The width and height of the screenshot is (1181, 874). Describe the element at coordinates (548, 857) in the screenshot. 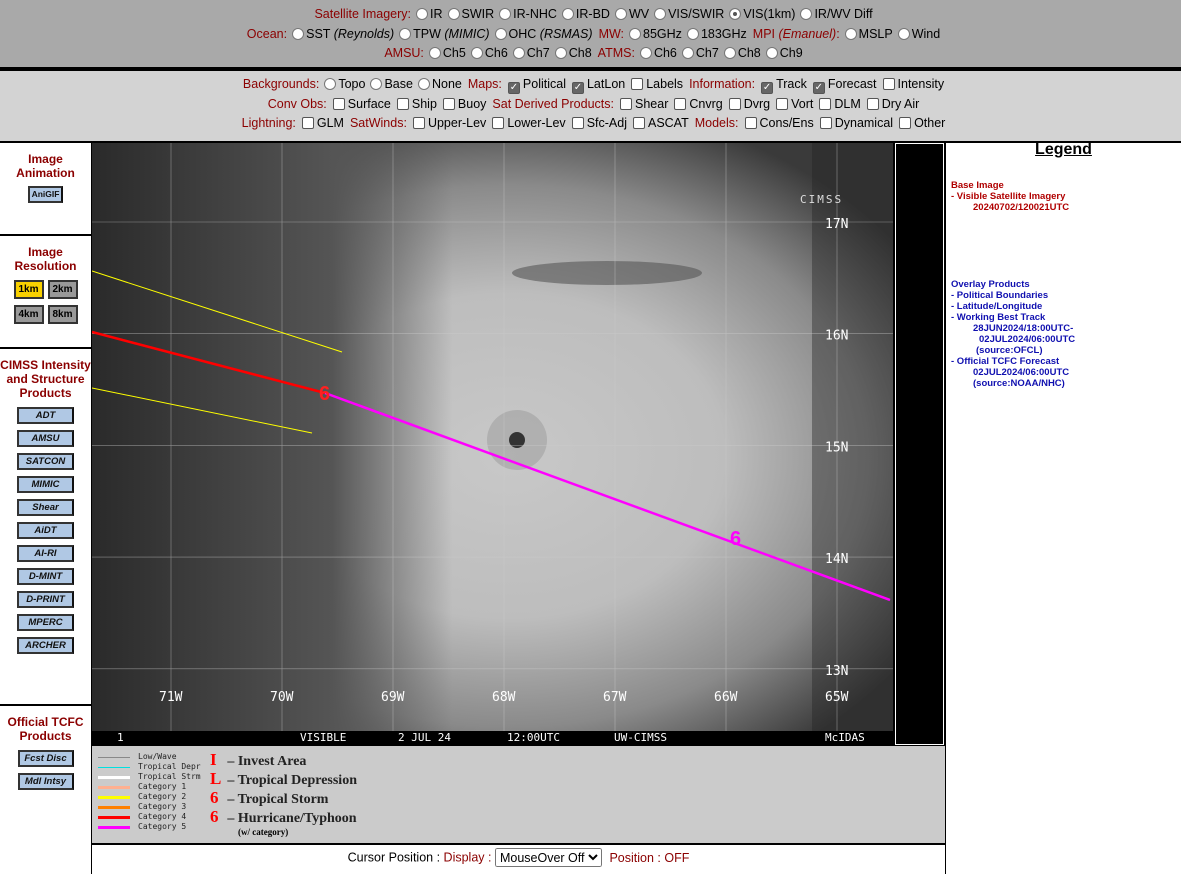

I see `display-select: MouseOver Off` at that location.